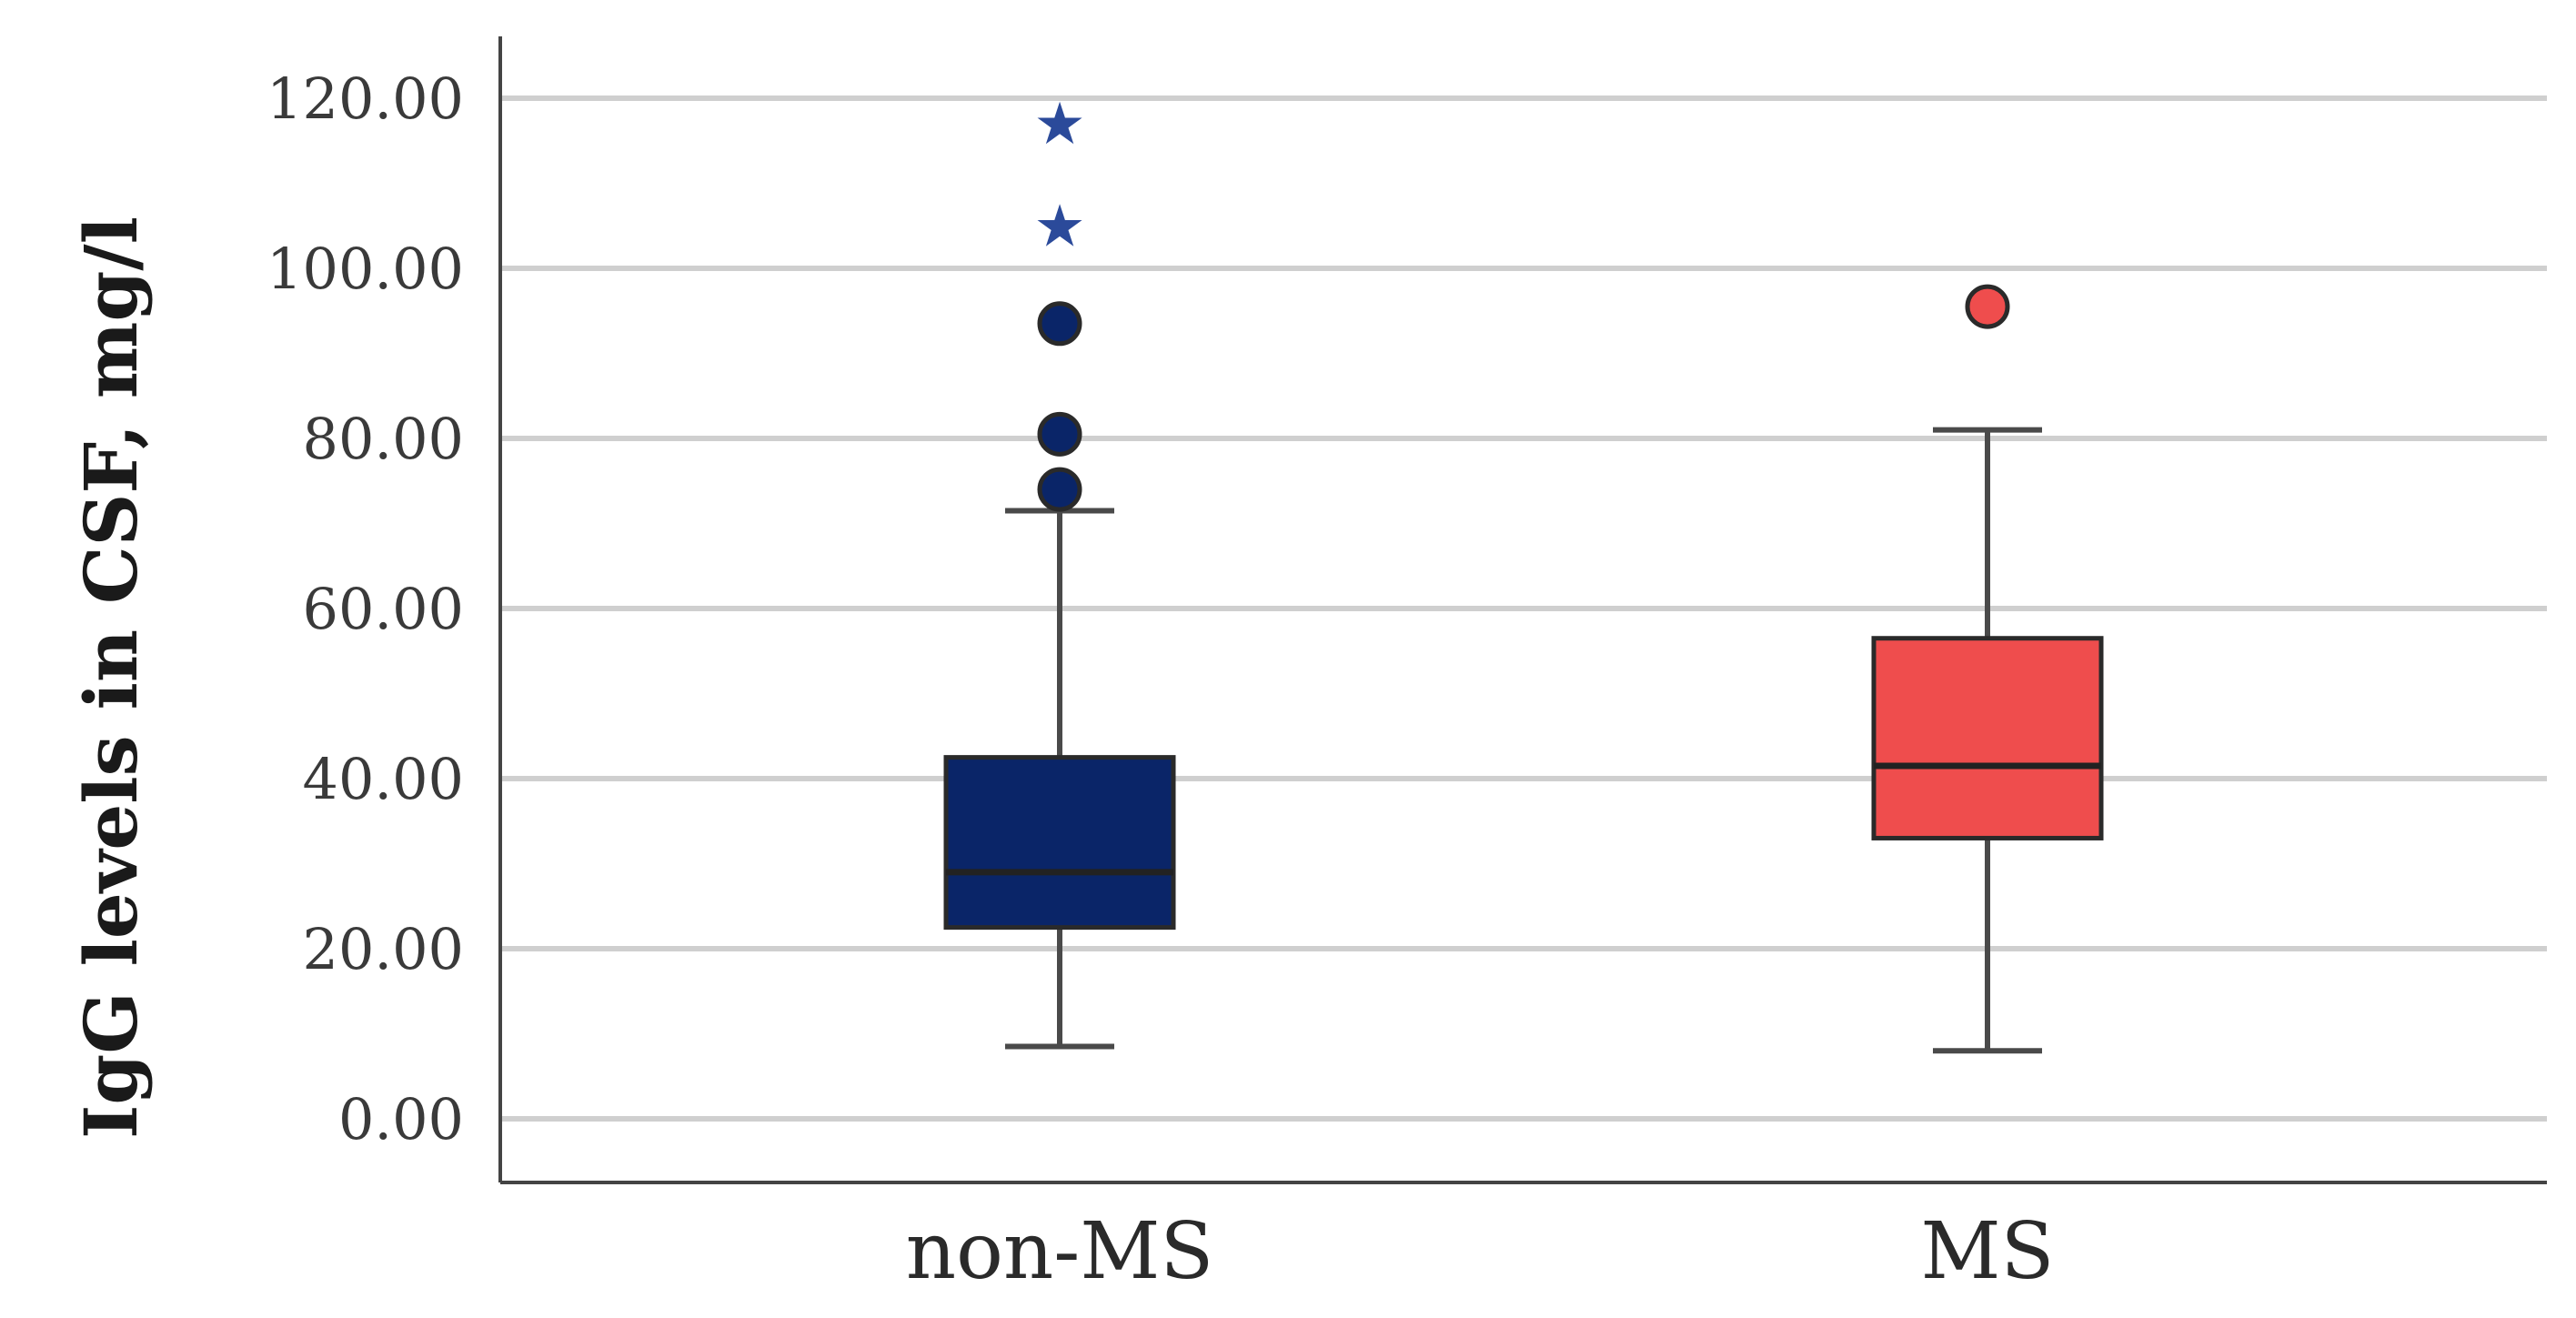  I want to click on y-tick-label: 120.00, so click(365, 98).